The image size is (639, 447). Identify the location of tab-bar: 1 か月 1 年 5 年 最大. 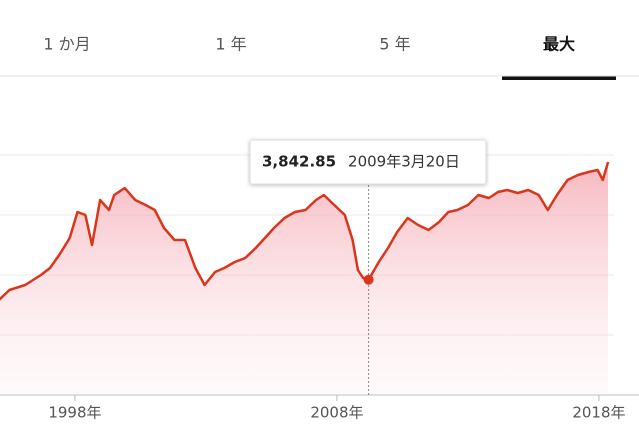
(329, 57).